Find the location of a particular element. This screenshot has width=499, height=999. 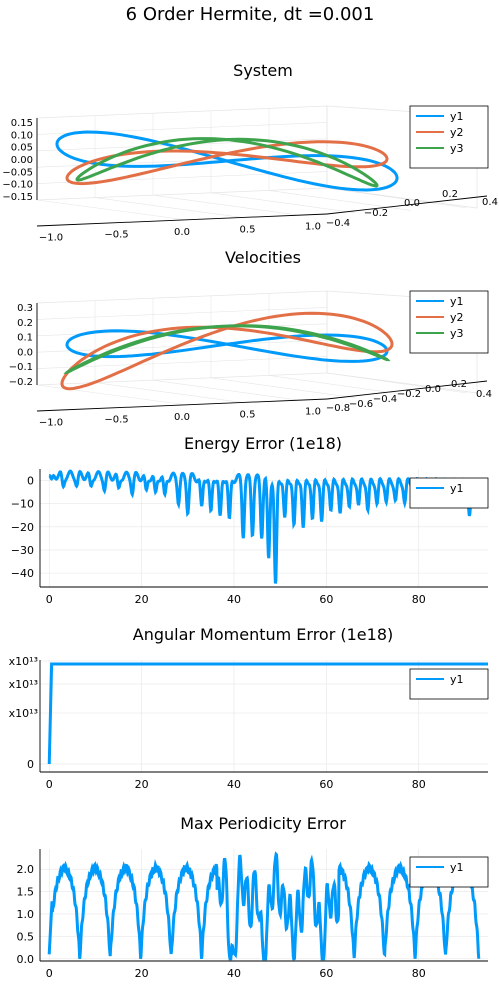

angular-momentum-title: Angular Momentum Error (1e18) is located at coordinates (263, 634).